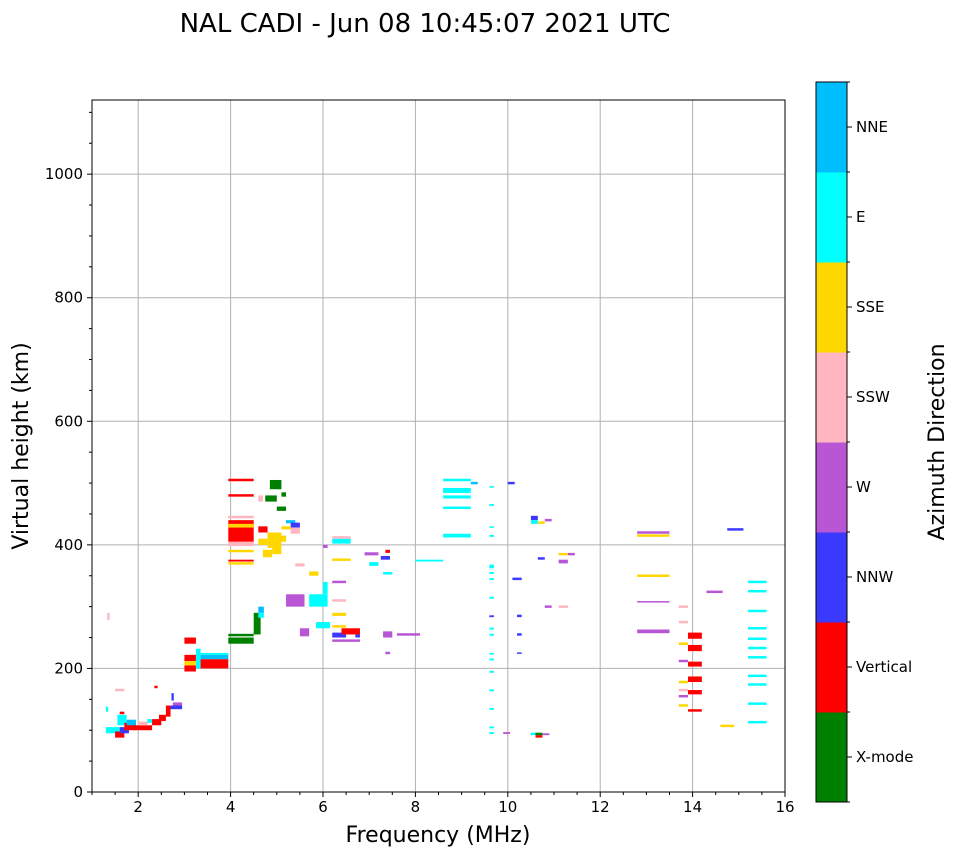 The width and height of the screenshot is (958, 857). I want to click on x-tick-label: 2, so click(138, 807).